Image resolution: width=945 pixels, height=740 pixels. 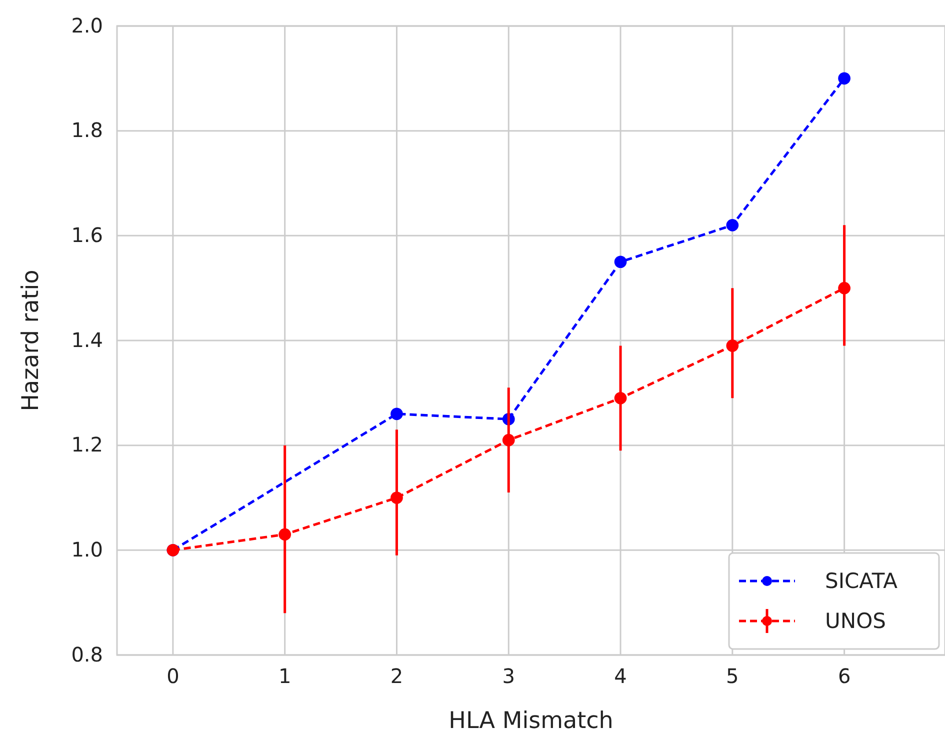 I want to click on x-tick-label: 0, so click(x=173, y=676).